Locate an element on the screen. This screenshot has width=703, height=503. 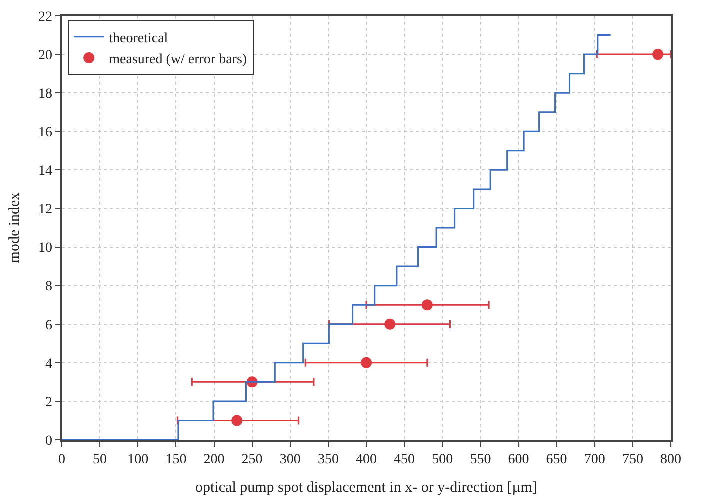
x-tick-label: 750 is located at coordinates (633, 460).